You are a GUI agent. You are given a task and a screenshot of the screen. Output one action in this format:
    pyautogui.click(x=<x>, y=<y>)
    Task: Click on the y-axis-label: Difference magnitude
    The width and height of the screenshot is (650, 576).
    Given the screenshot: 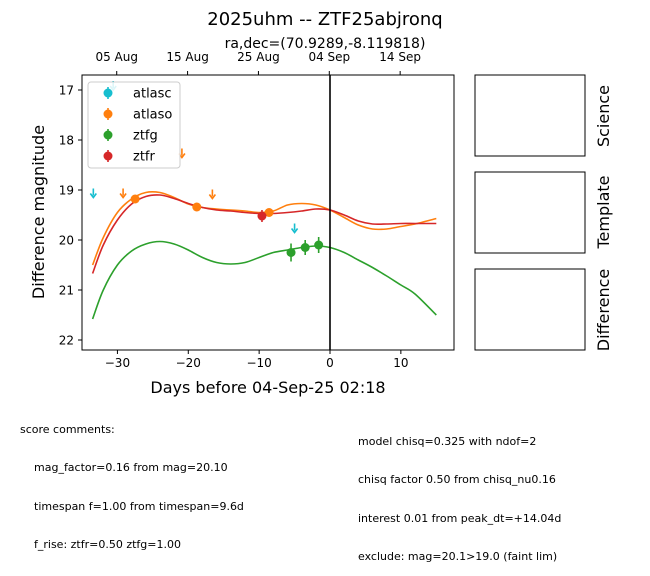 What is the action you would take?
    pyautogui.click(x=38, y=212)
    